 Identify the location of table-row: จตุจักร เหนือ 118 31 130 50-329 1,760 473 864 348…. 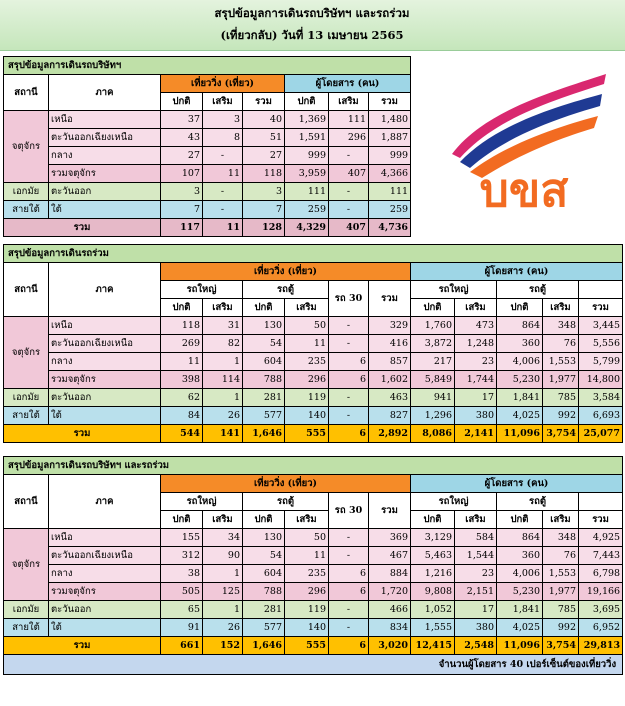
(313, 352).